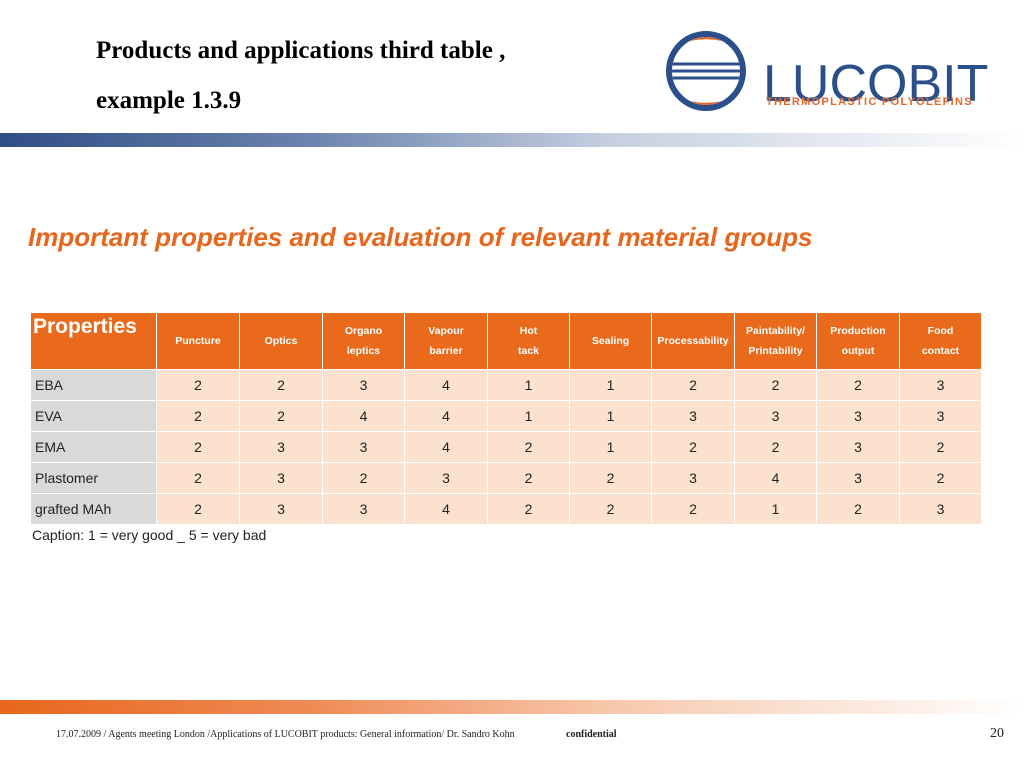 The height and width of the screenshot is (768, 1024). I want to click on column-header-line: barrier, so click(446, 351).